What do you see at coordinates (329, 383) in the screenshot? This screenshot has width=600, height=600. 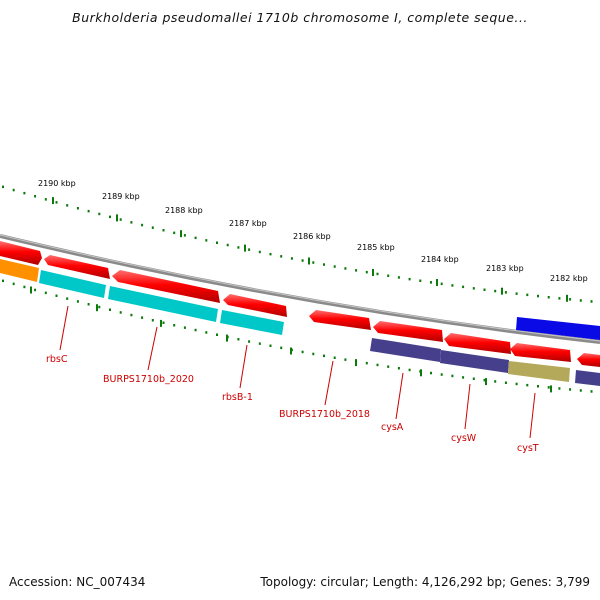 I see `leader-burps2018` at bounding box center [329, 383].